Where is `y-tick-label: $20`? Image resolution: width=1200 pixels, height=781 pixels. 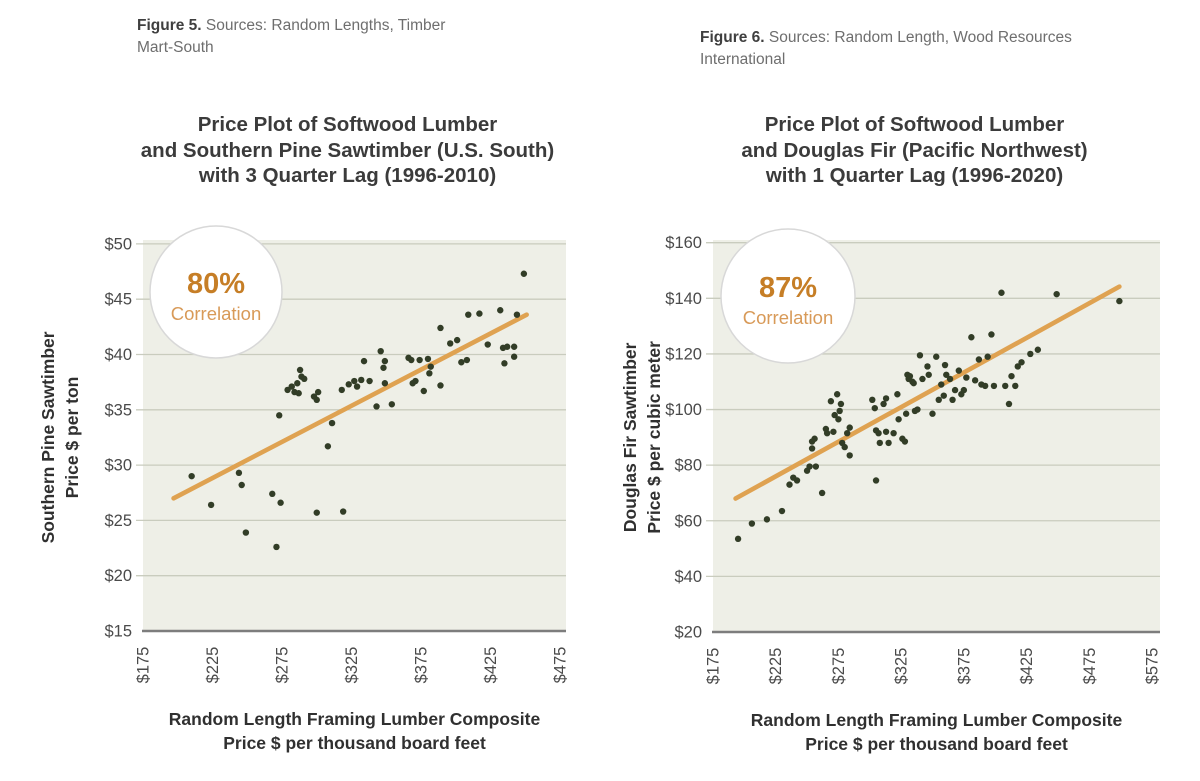 y-tick-label: $20 is located at coordinates (688, 633).